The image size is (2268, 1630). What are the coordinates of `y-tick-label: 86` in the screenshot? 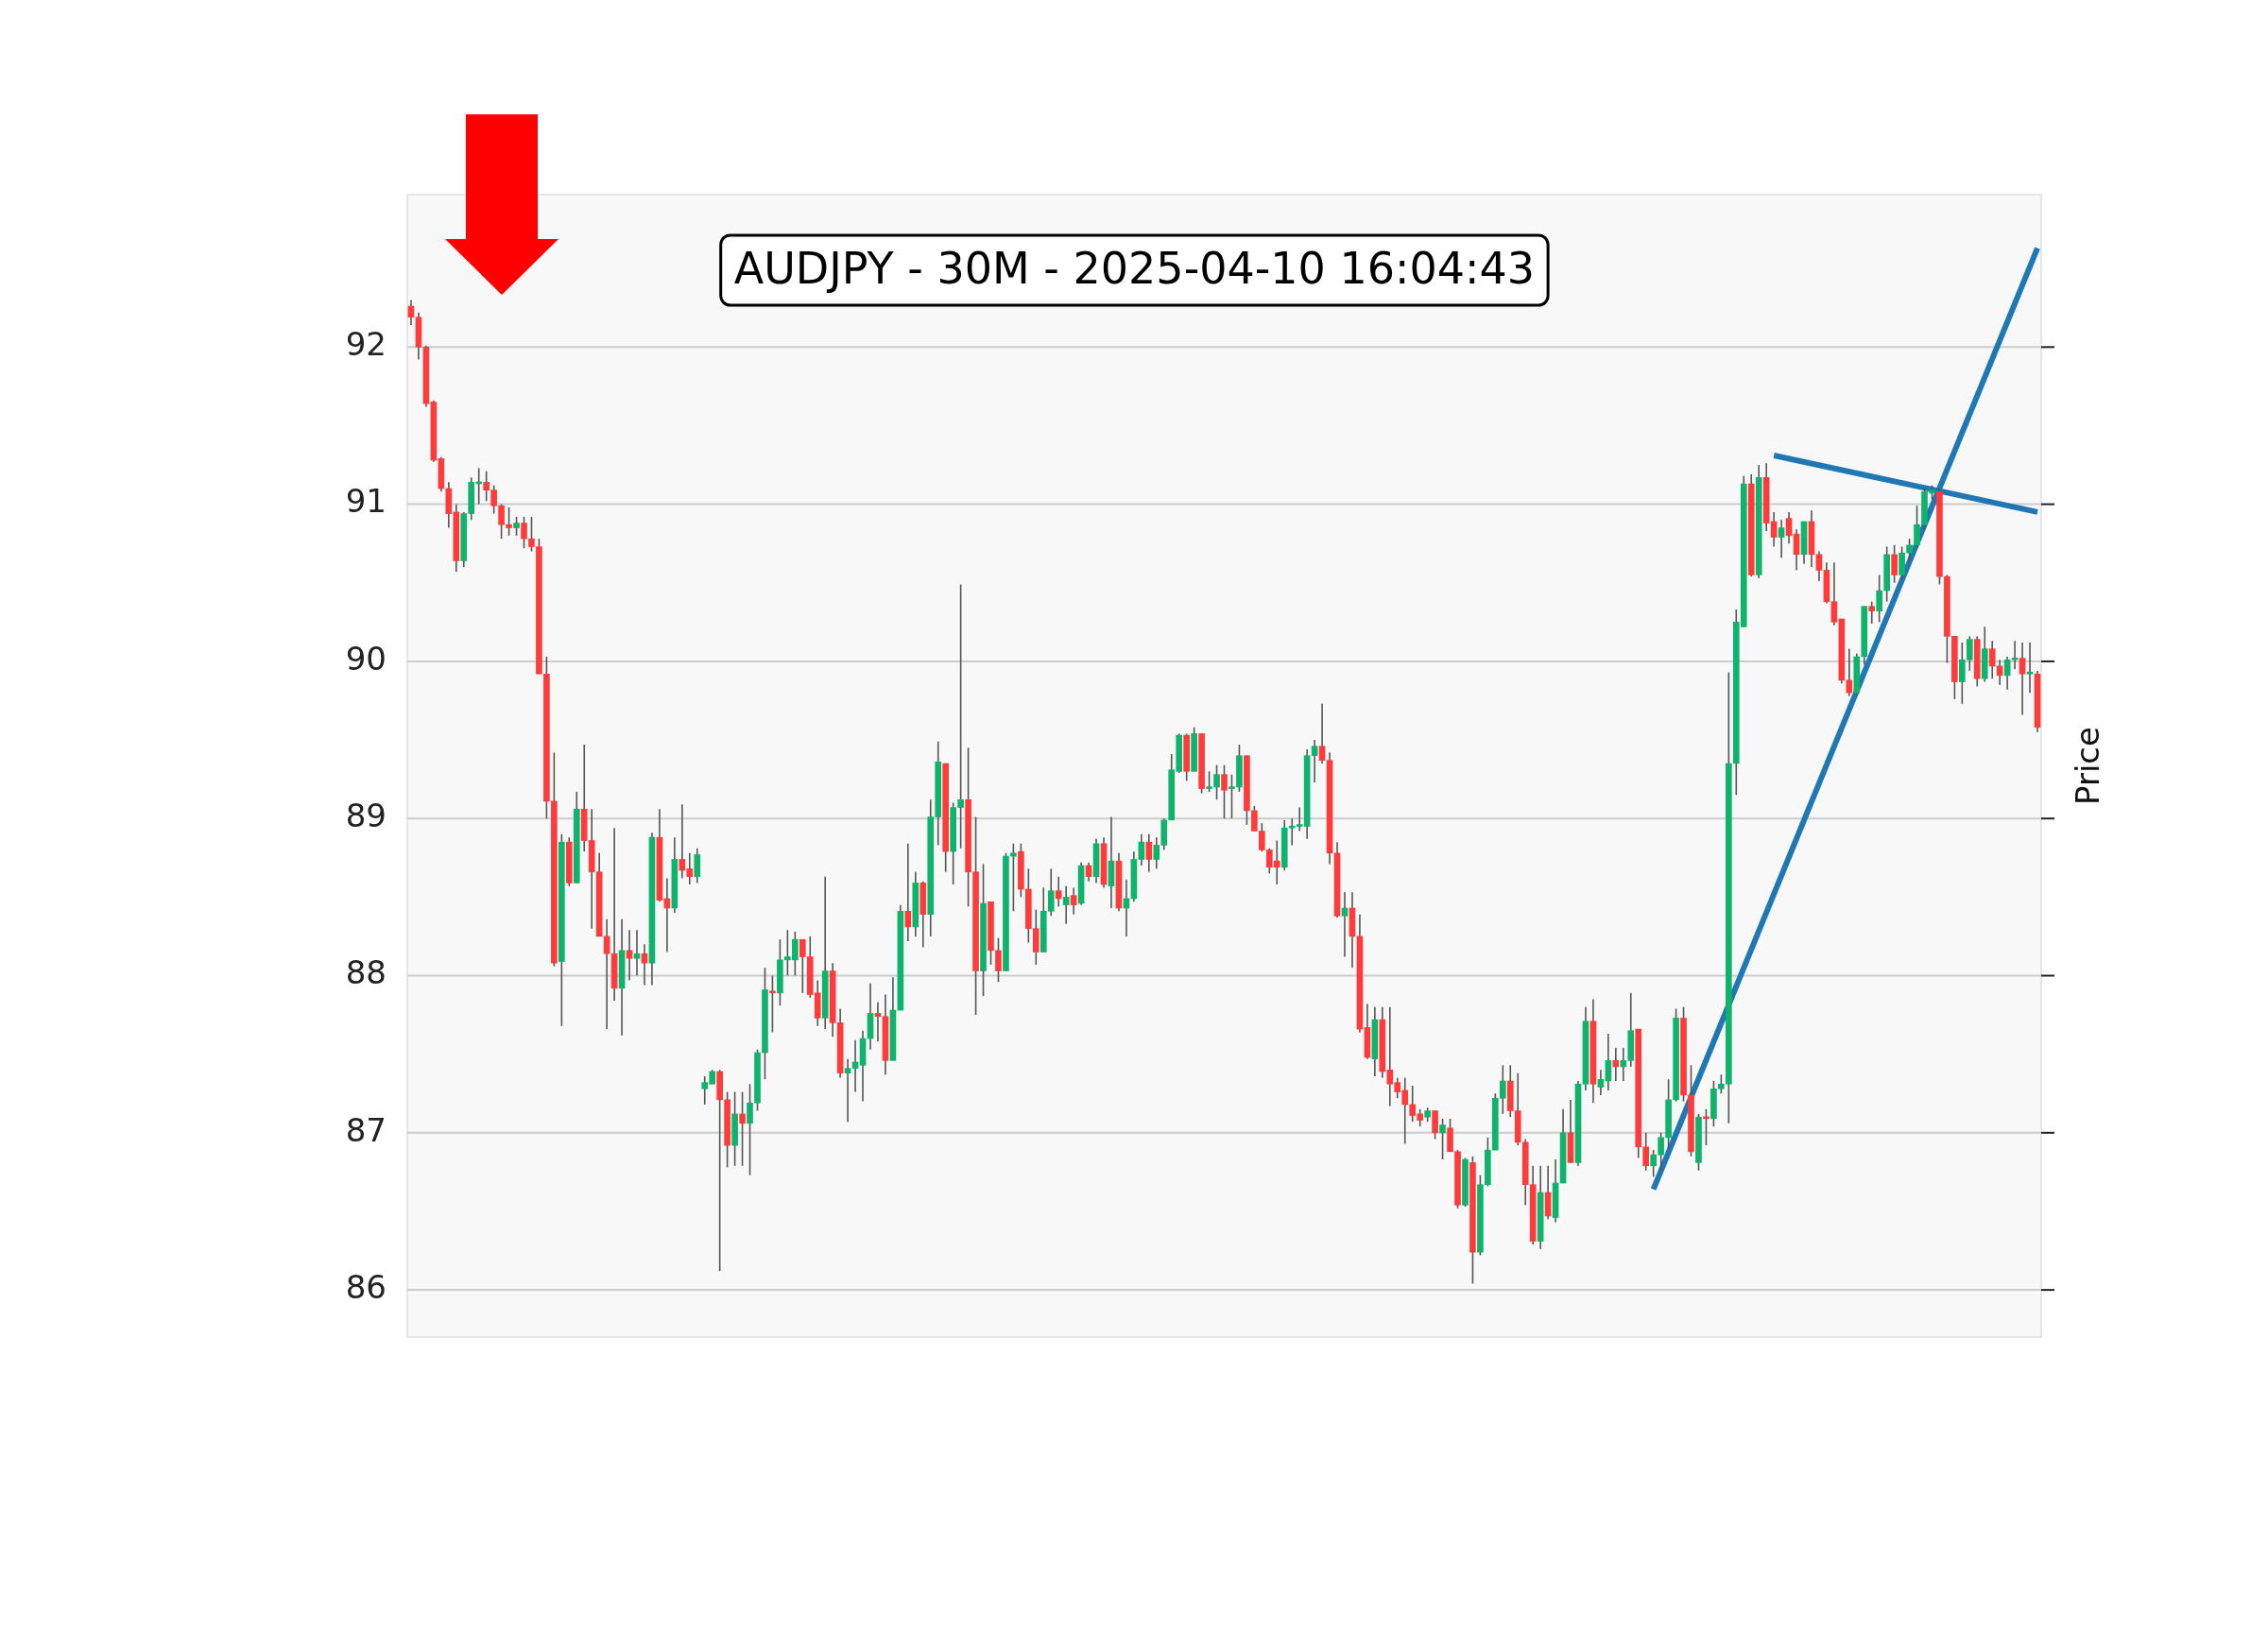 It's located at (366, 1287).